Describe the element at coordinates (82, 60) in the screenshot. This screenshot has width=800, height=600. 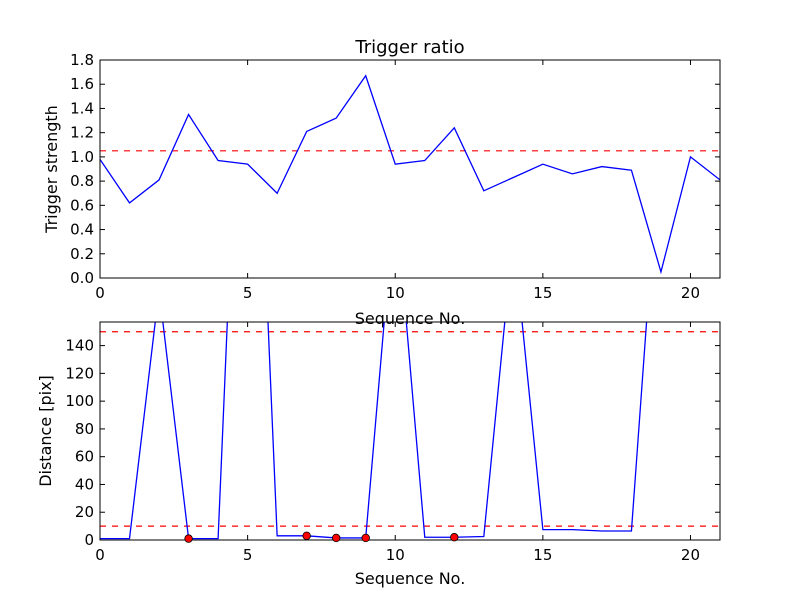
I see `y-tick-label: 1.8` at that location.